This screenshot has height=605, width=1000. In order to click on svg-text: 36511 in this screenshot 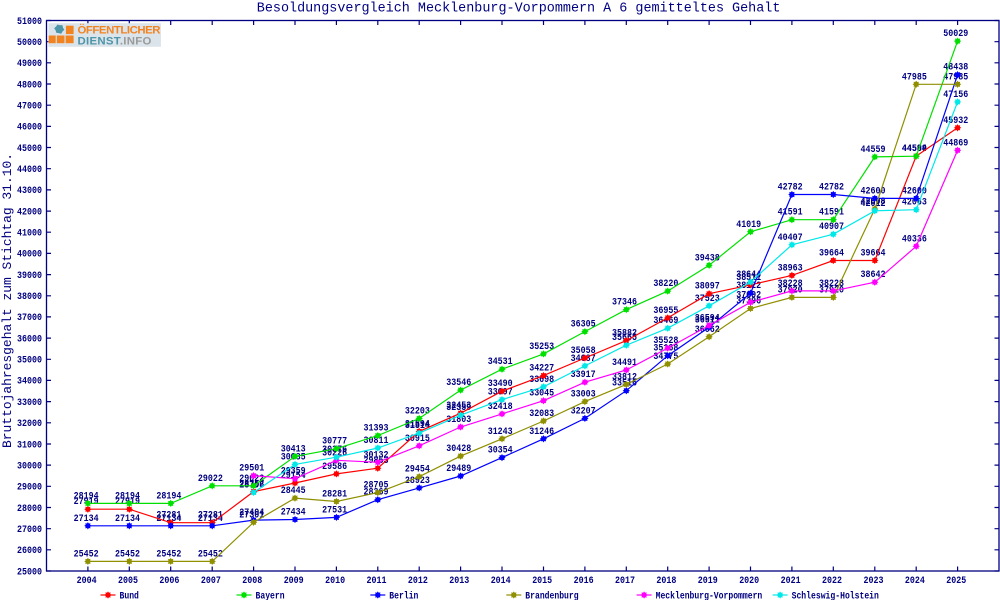, I will do `click(707, 320)`.